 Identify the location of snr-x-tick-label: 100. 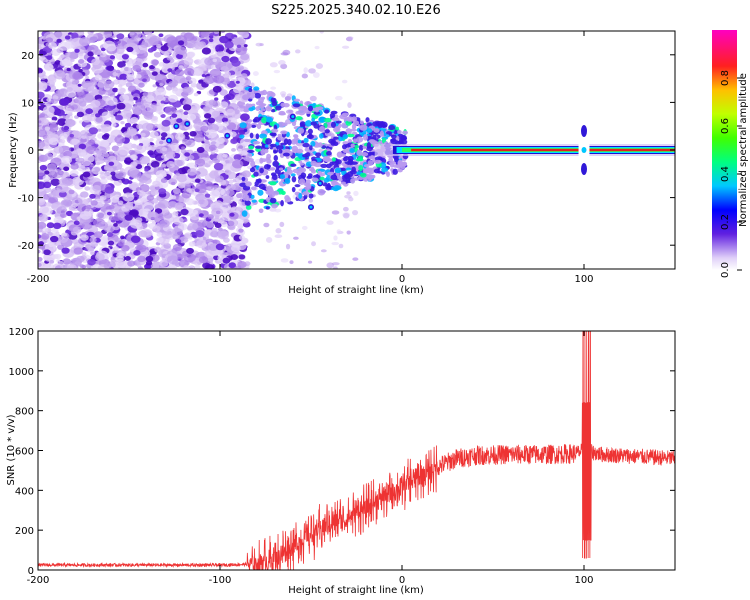
(583, 580).